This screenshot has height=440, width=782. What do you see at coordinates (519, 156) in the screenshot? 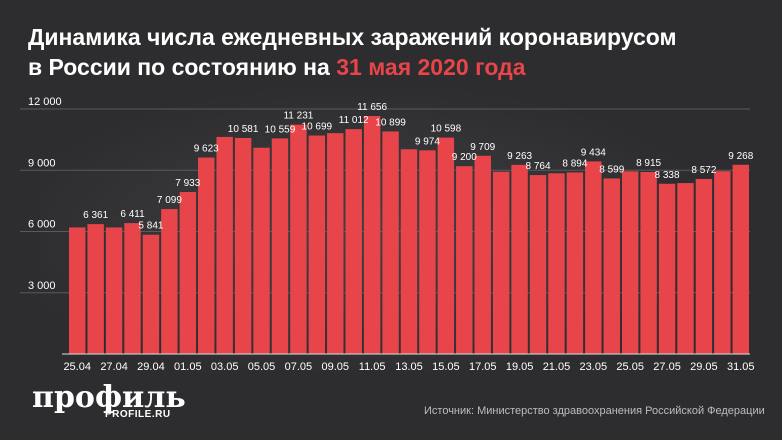
I see `data-label: 9 263` at bounding box center [519, 156].